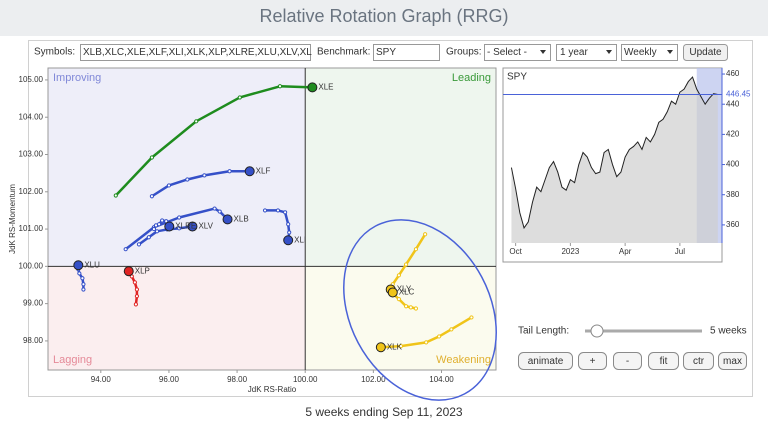 This screenshot has height=425, width=768. I want to click on quadrant-label: Leading, so click(471, 78).